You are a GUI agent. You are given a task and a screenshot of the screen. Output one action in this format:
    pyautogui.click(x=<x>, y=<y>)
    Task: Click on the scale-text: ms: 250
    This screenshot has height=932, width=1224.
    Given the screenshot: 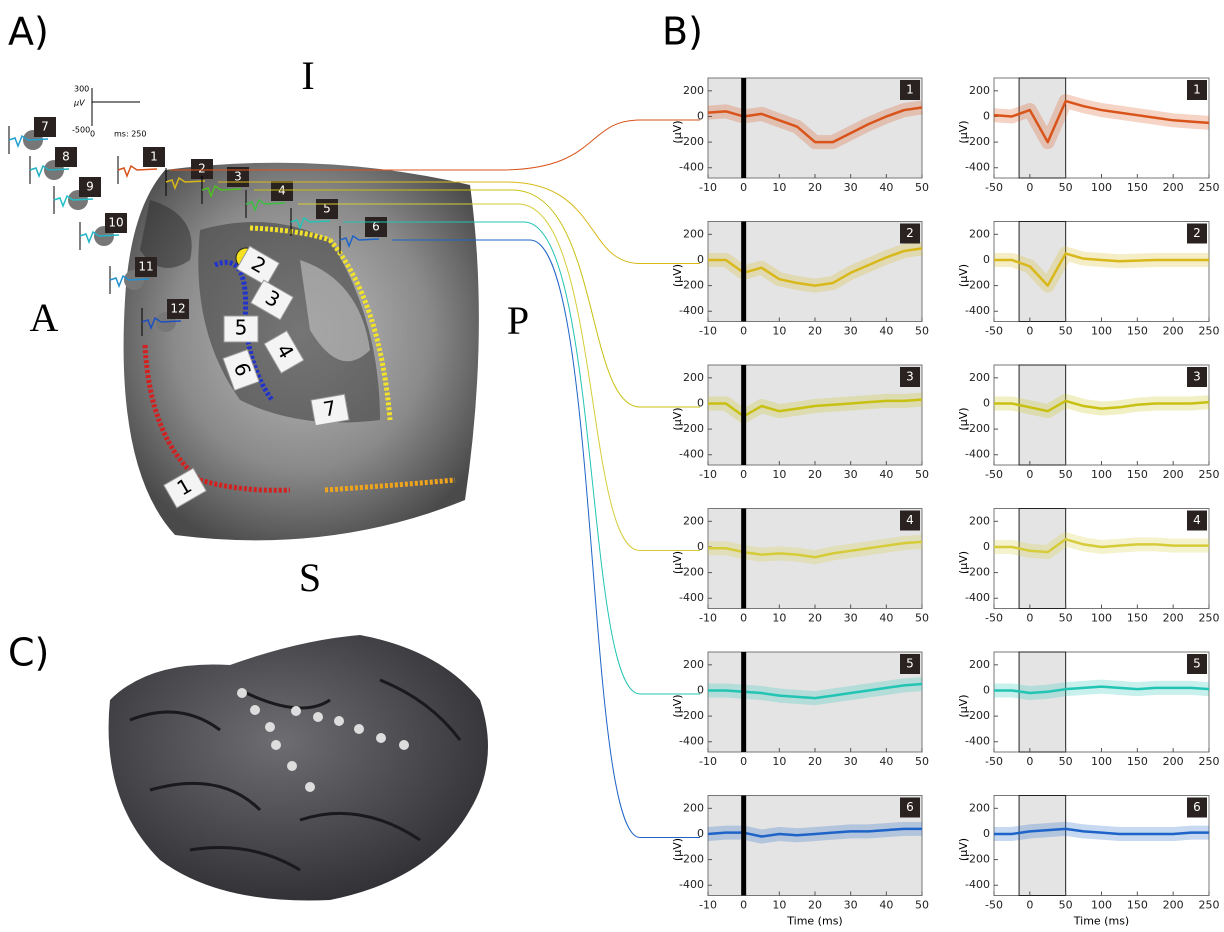 What is the action you would take?
    pyautogui.click(x=130, y=134)
    